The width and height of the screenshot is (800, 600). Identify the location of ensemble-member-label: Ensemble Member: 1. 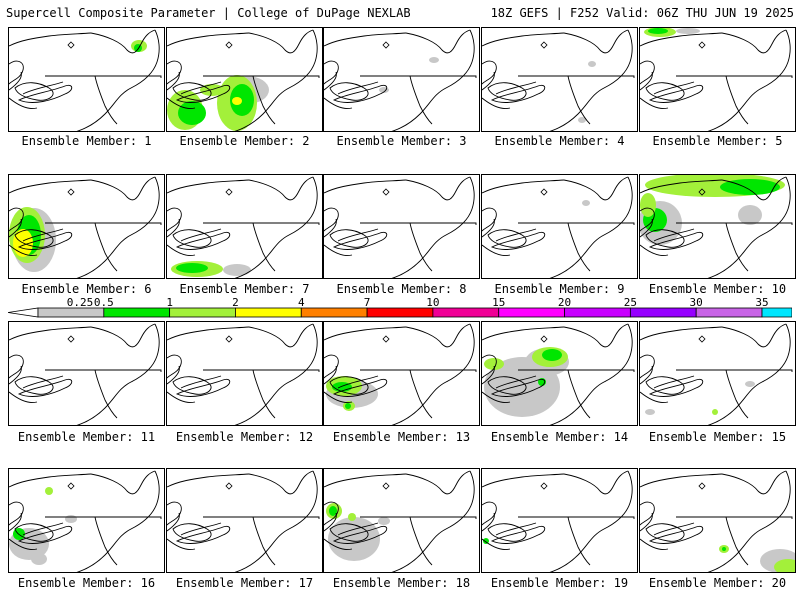
(86, 141).